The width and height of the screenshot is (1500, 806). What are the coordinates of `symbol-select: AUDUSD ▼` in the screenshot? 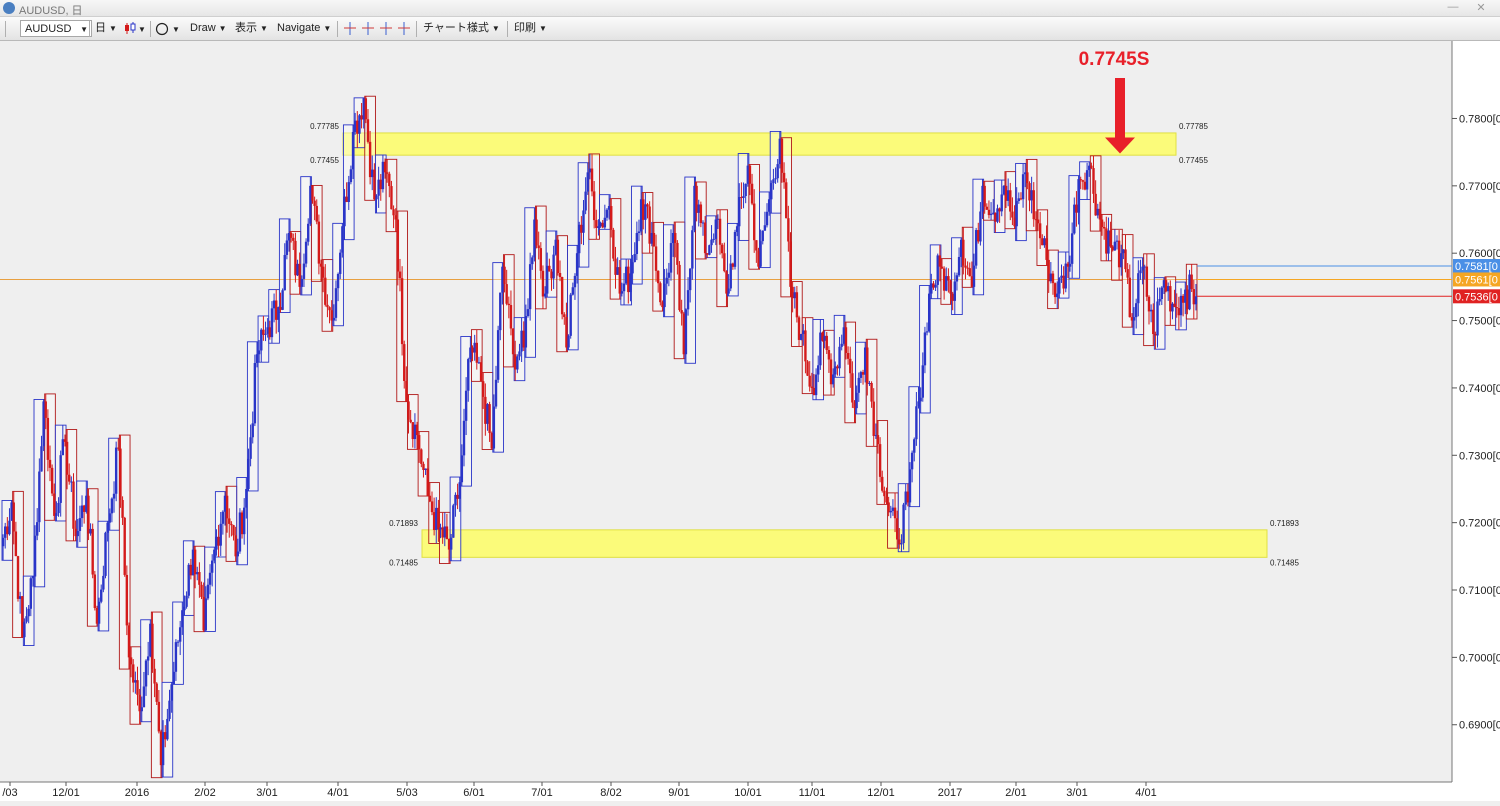 It's located at (56, 28).